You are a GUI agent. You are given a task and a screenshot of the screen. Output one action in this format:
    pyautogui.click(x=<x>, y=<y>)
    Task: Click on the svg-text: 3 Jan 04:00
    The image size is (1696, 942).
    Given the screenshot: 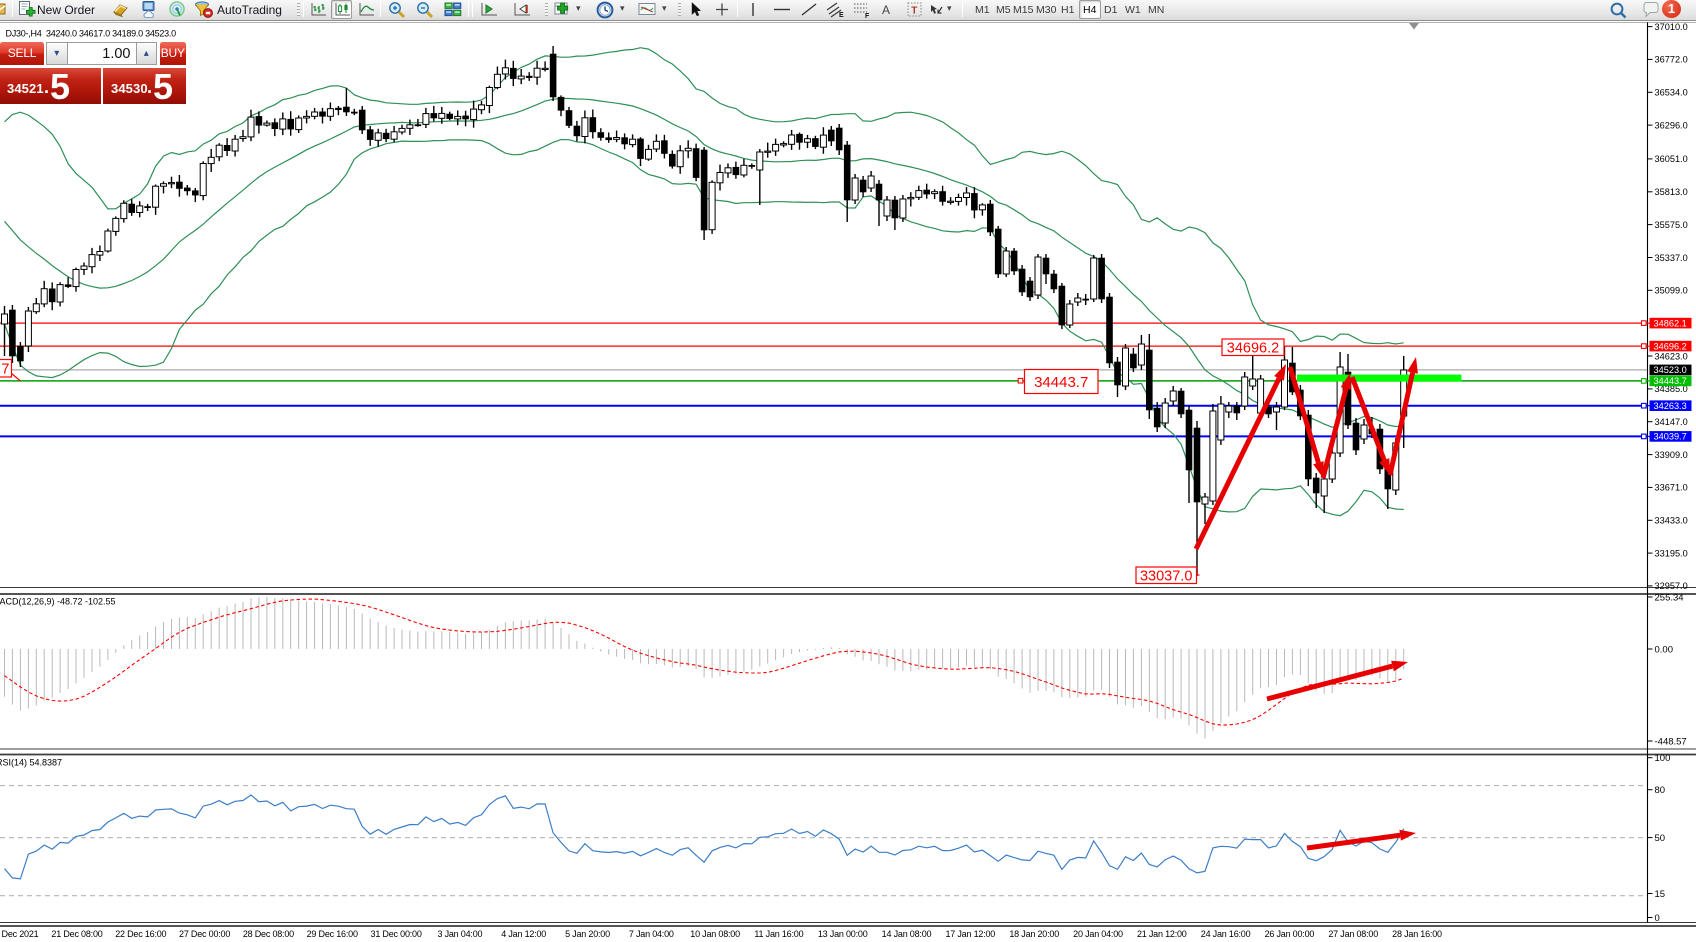 What is the action you would take?
    pyautogui.click(x=459, y=934)
    